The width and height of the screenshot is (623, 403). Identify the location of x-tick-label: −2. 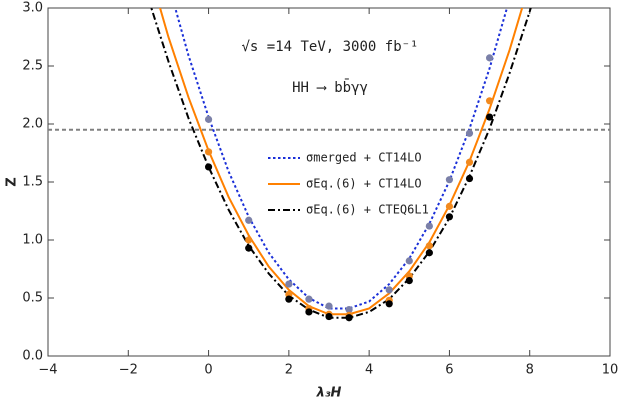
(128, 370).